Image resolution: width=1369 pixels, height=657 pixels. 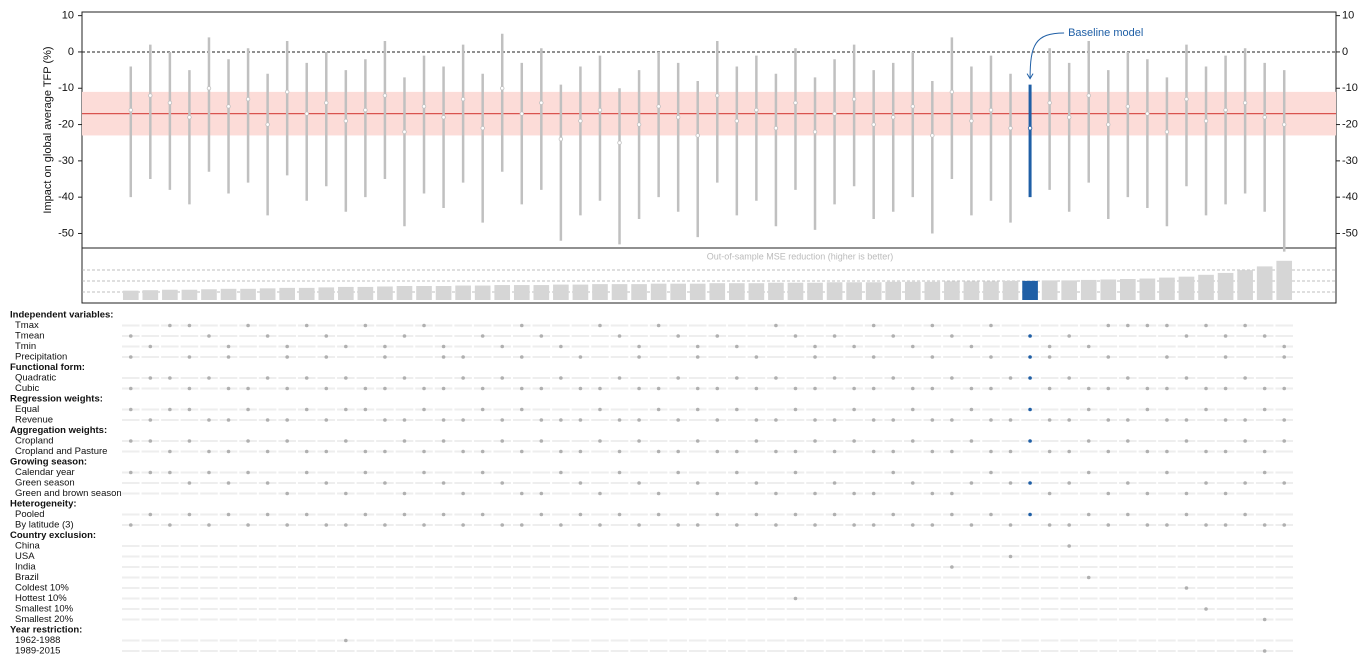 I want to click on row-label: Tmin, so click(x=25, y=346).